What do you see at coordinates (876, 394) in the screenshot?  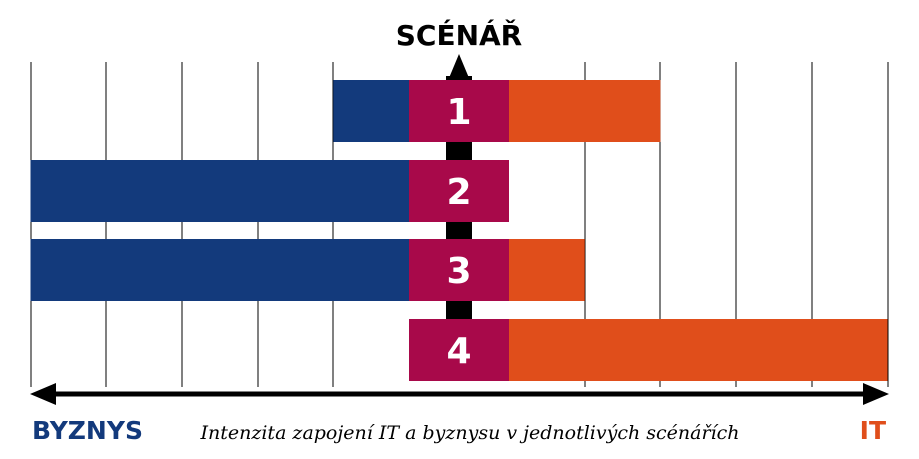 I see `axis-arrow-right` at bounding box center [876, 394].